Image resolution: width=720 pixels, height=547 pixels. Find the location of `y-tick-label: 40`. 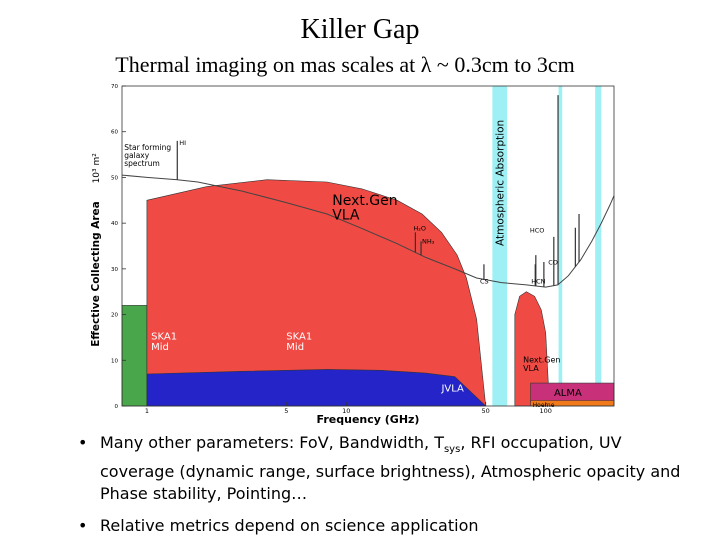

y-tick-label: 40 is located at coordinates (114, 224).